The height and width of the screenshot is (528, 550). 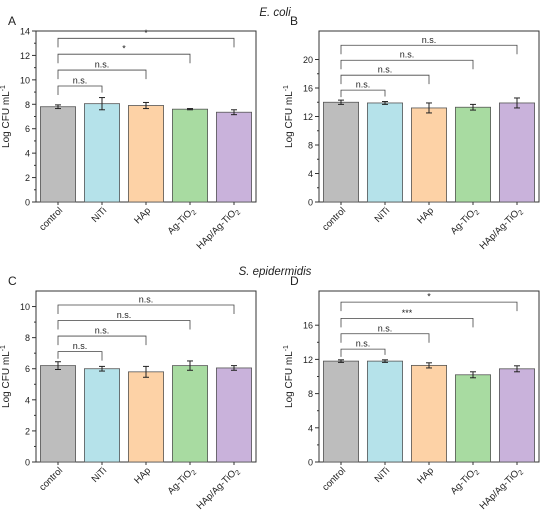 What do you see at coordinates (27, 369) in the screenshot?
I see `y-tick-label: 6` at bounding box center [27, 369].